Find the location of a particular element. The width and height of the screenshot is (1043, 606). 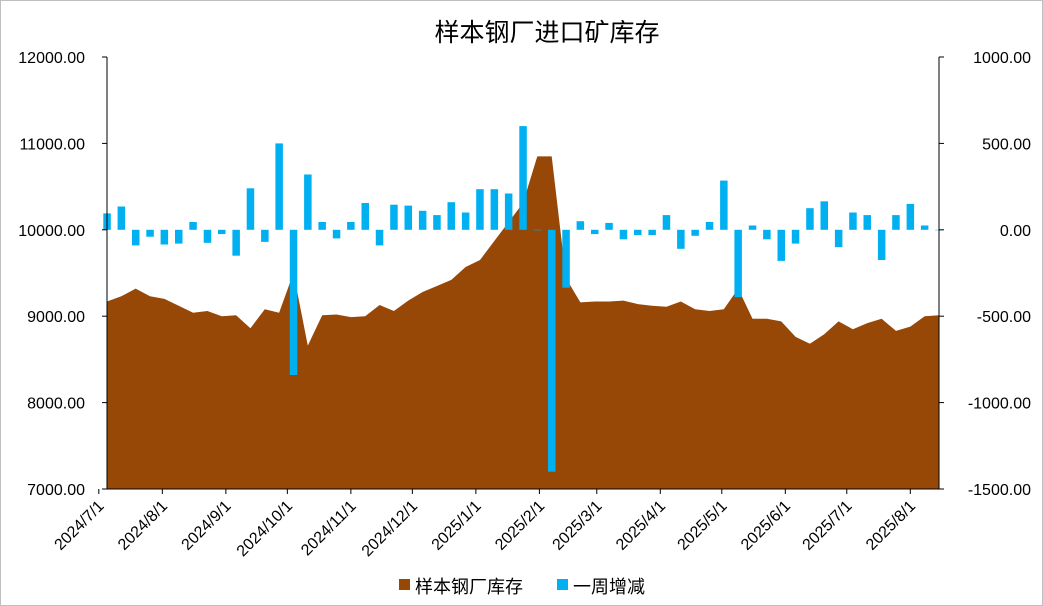

y-right-tick-label: -1500.00 is located at coordinates (999, 490).